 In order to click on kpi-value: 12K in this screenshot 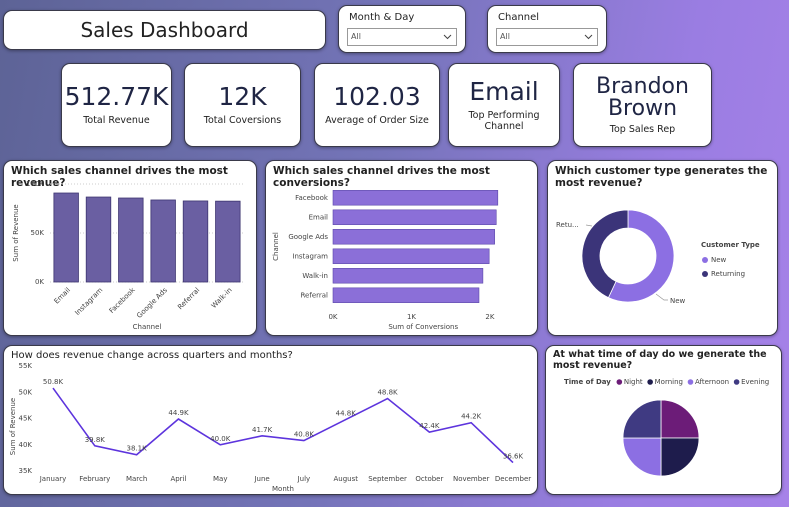, I will do `click(242, 96)`.